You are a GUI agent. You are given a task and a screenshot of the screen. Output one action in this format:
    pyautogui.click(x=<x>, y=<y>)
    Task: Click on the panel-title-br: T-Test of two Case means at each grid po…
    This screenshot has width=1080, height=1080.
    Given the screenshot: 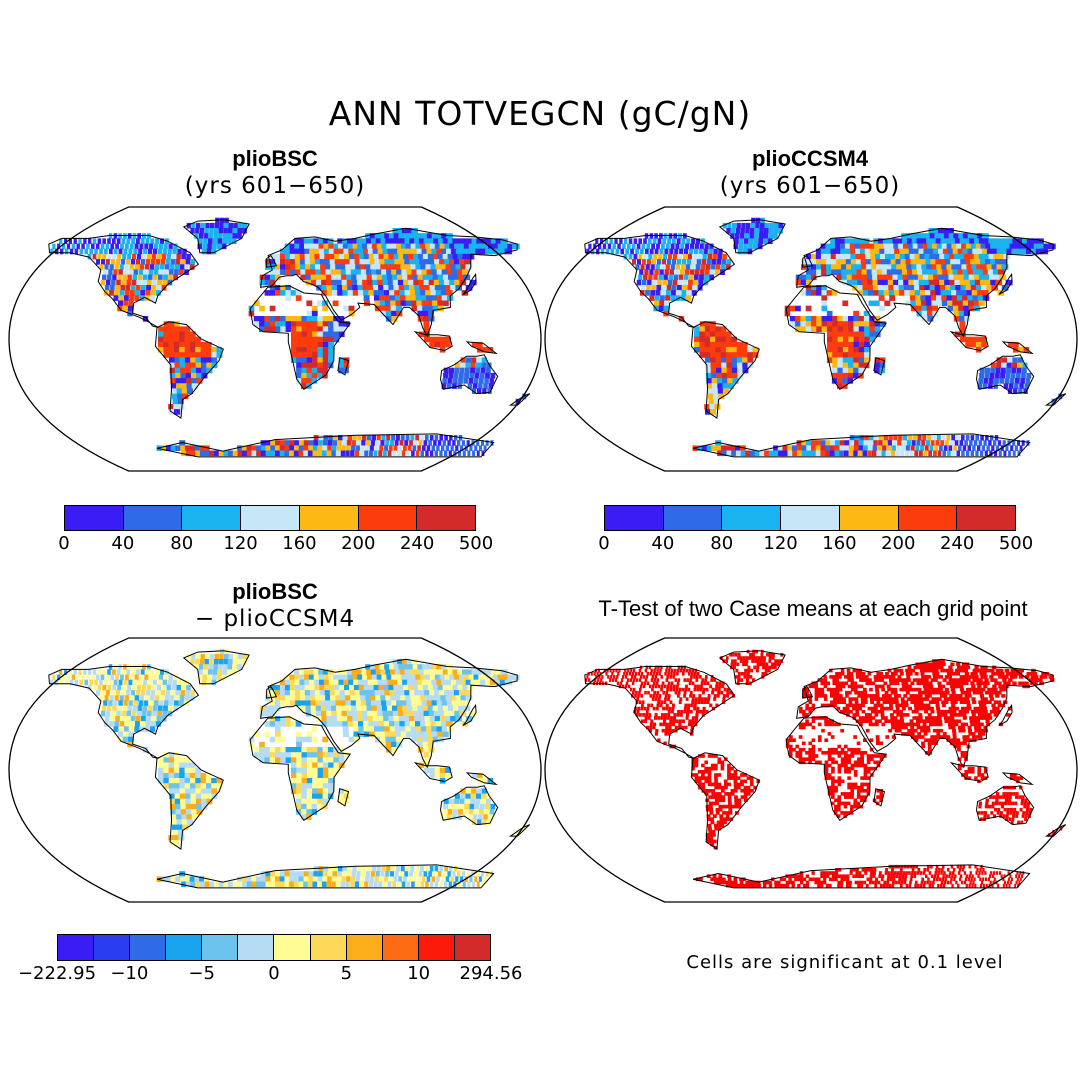 What is the action you would take?
    pyautogui.click(x=813, y=608)
    